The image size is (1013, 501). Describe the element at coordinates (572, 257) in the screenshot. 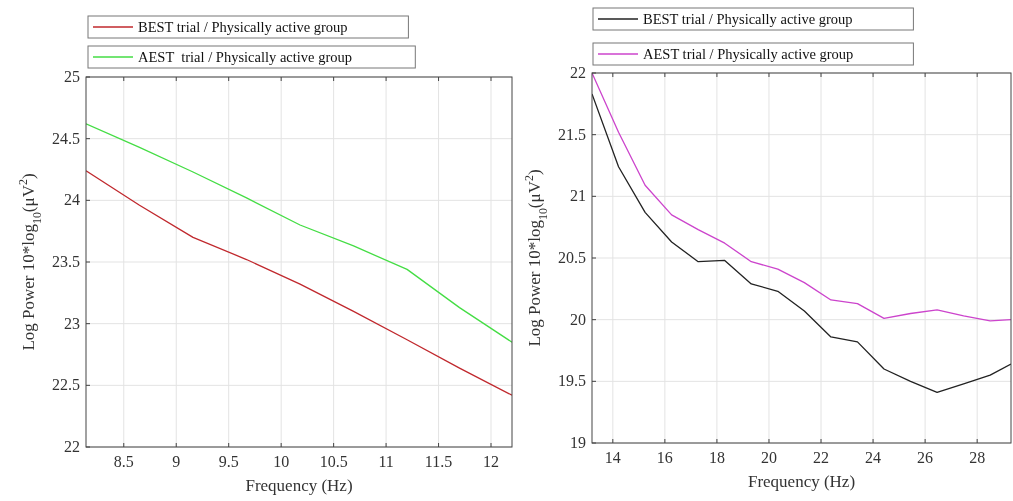

I see `y-tick-label: 20.5` at that location.